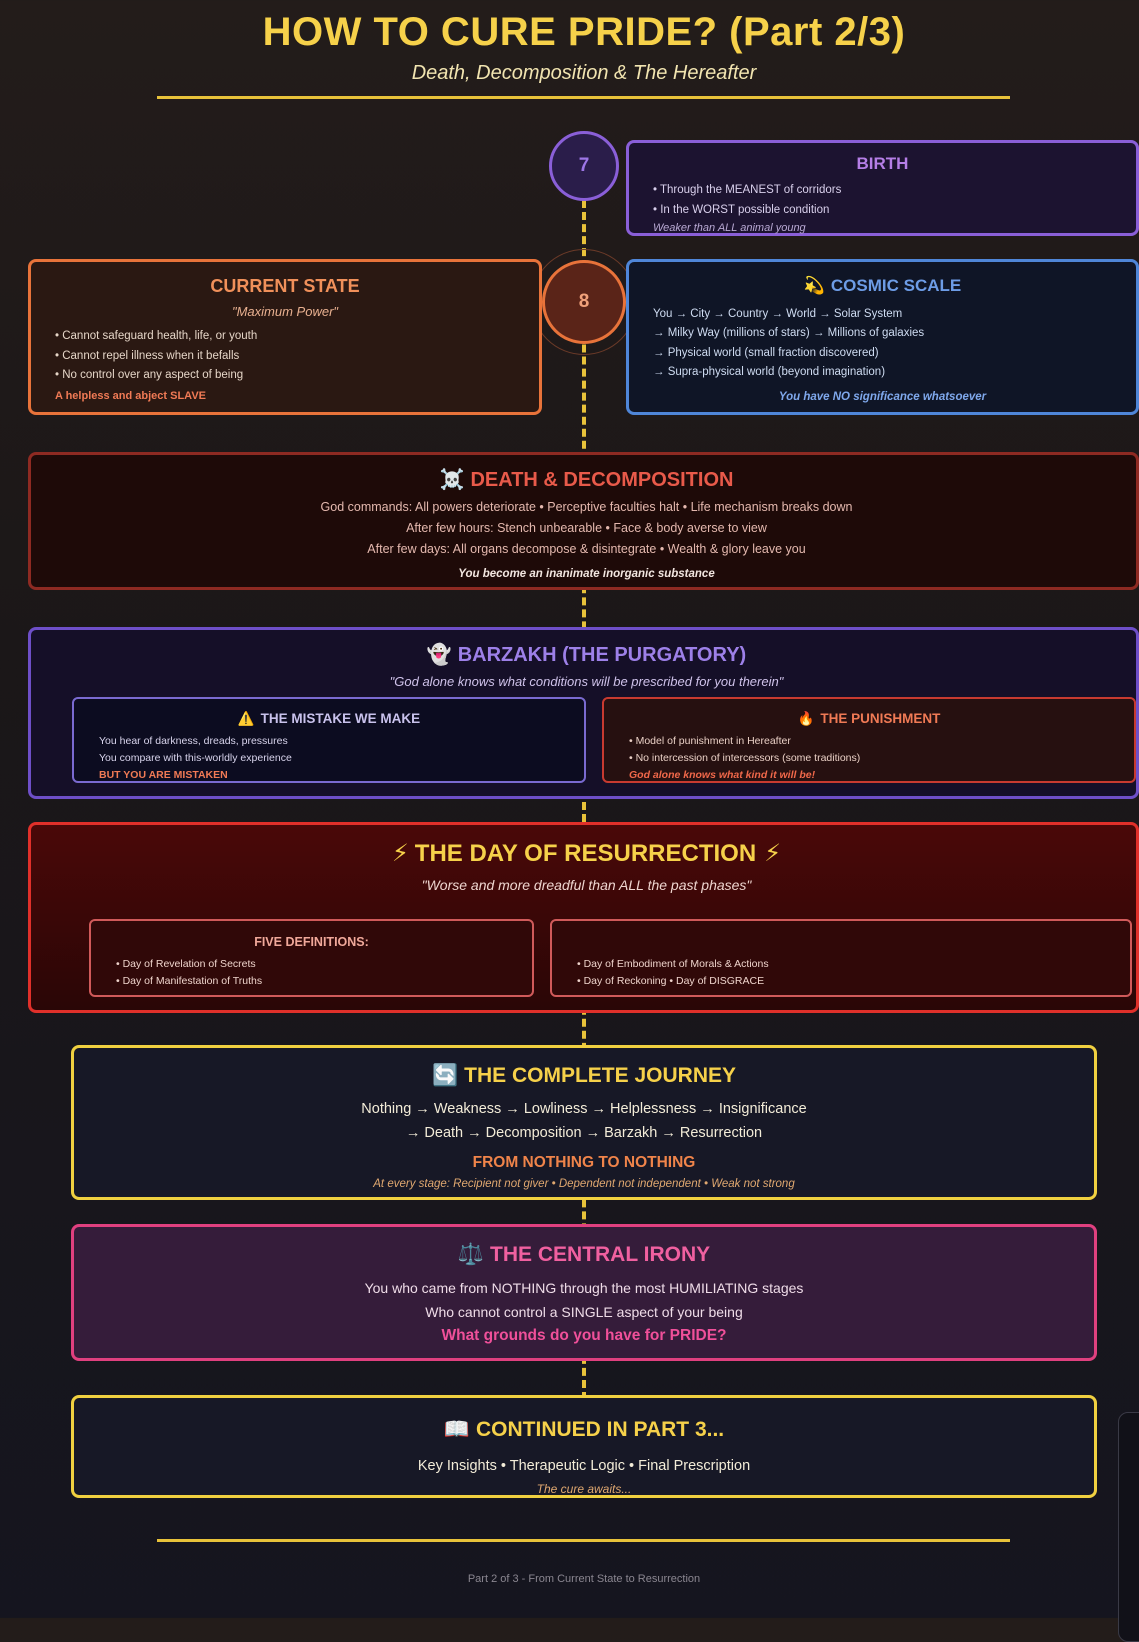 The width and height of the screenshot is (1139, 1642). What do you see at coordinates (340, 718) in the screenshot?
I see `mistake-title: THE MISTAKE WE MAKE` at bounding box center [340, 718].